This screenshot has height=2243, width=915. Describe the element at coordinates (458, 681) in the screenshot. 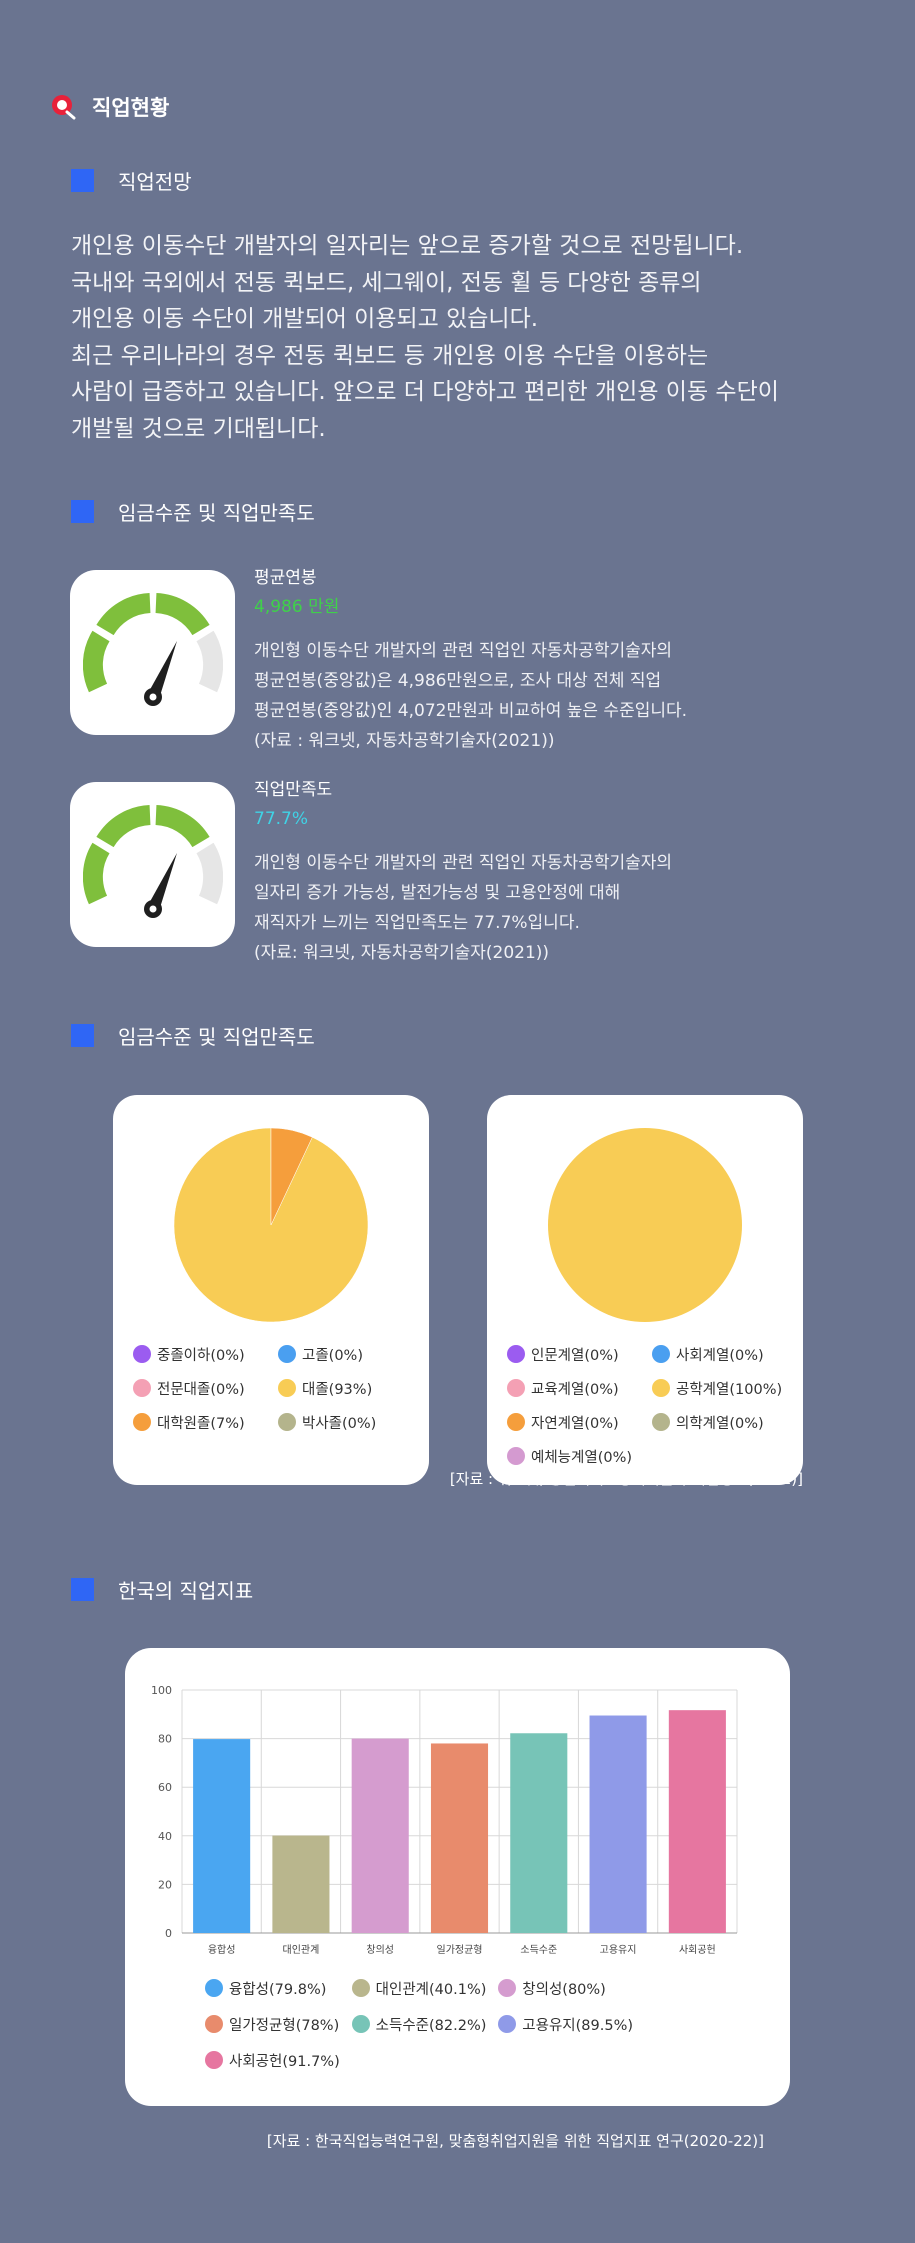

I see `salary-desc-line: 평균연봉(중앙값)은 4,986만원으로, 조사 대상 전체 직업` at that location.